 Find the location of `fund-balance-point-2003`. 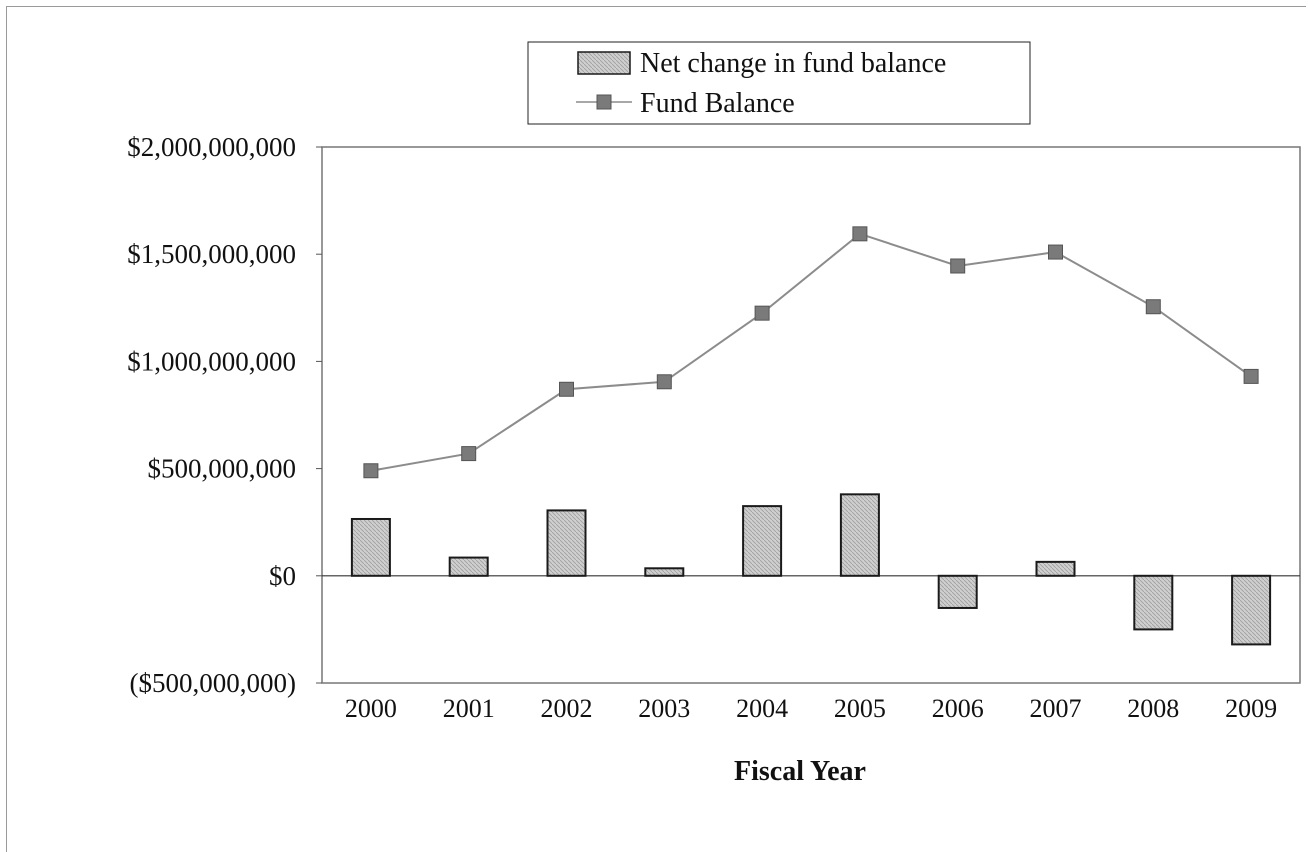

fund-balance-point-2003 is located at coordinates (664, 382).